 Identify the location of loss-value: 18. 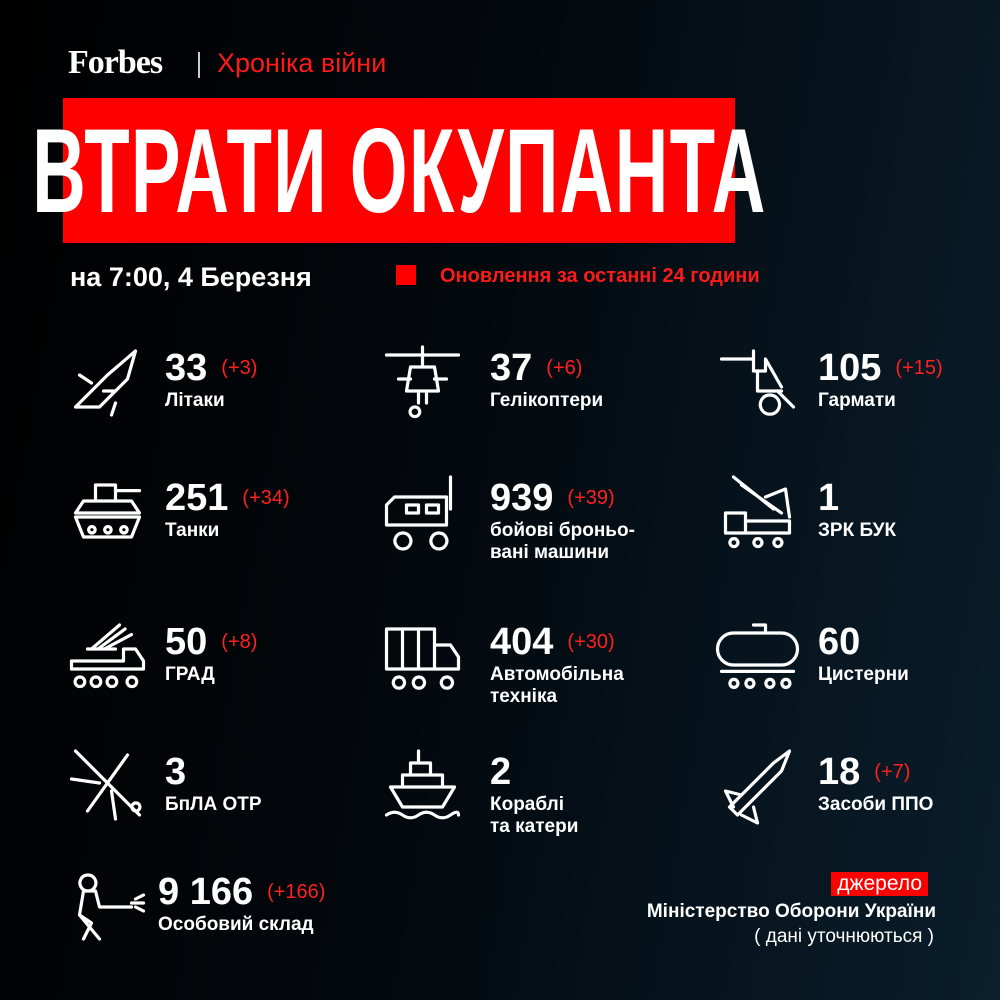
(839, 772).